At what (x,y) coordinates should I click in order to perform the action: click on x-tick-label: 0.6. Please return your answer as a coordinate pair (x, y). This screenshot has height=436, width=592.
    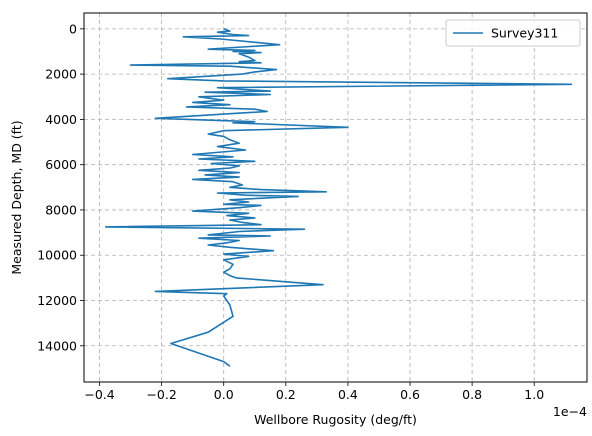
    Looking at the image, I should click on (410, 394).